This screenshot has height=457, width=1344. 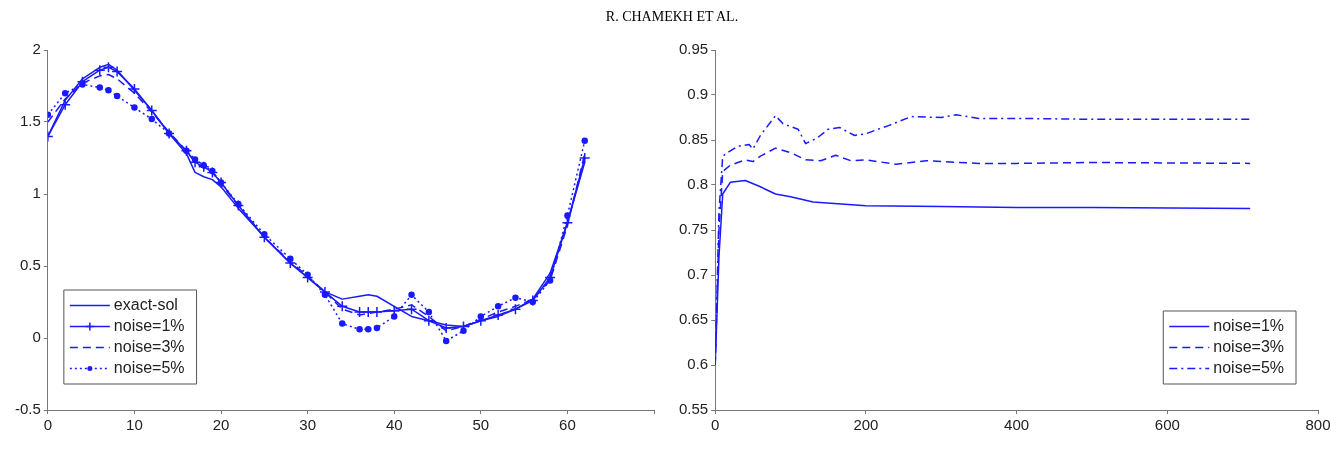 I want to click on y-tick-label: 0, so click(x=36, y=337).